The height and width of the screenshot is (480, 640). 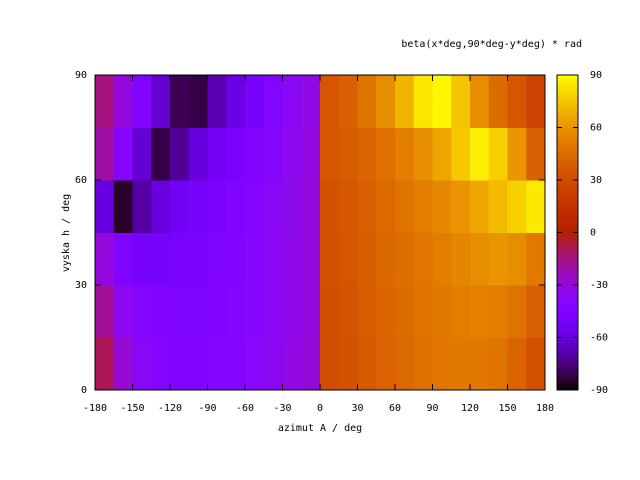 What do you see at coordinates (66, 233) in the screenshot?
I see `y-axis-label: vyska h / deg` at bounding box center [66, 233].